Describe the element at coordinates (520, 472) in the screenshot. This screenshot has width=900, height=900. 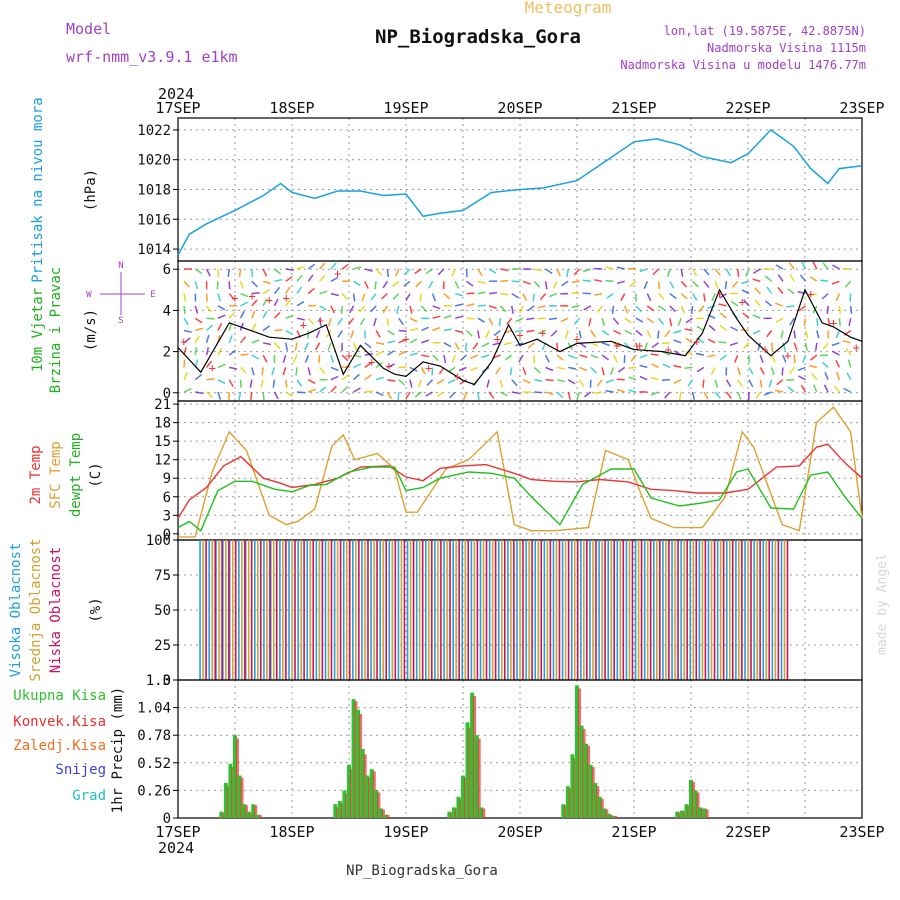
I see `sfc-temp-line` at that location.